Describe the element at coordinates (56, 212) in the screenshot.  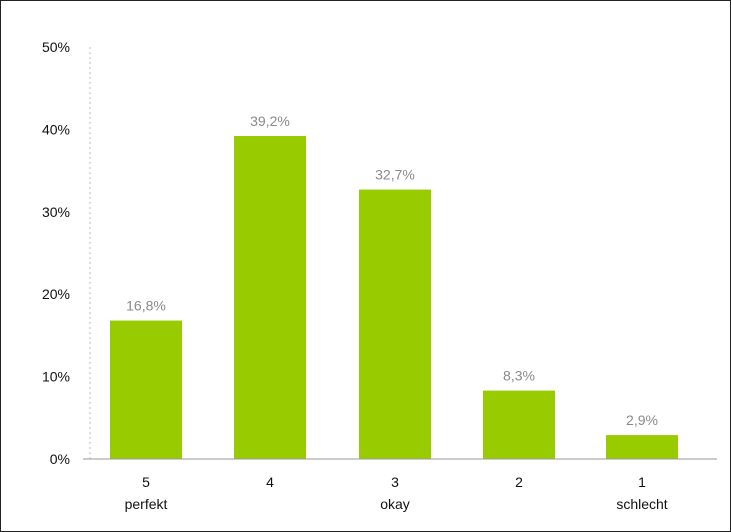
I see `y-tick-label: 30%` at that location.